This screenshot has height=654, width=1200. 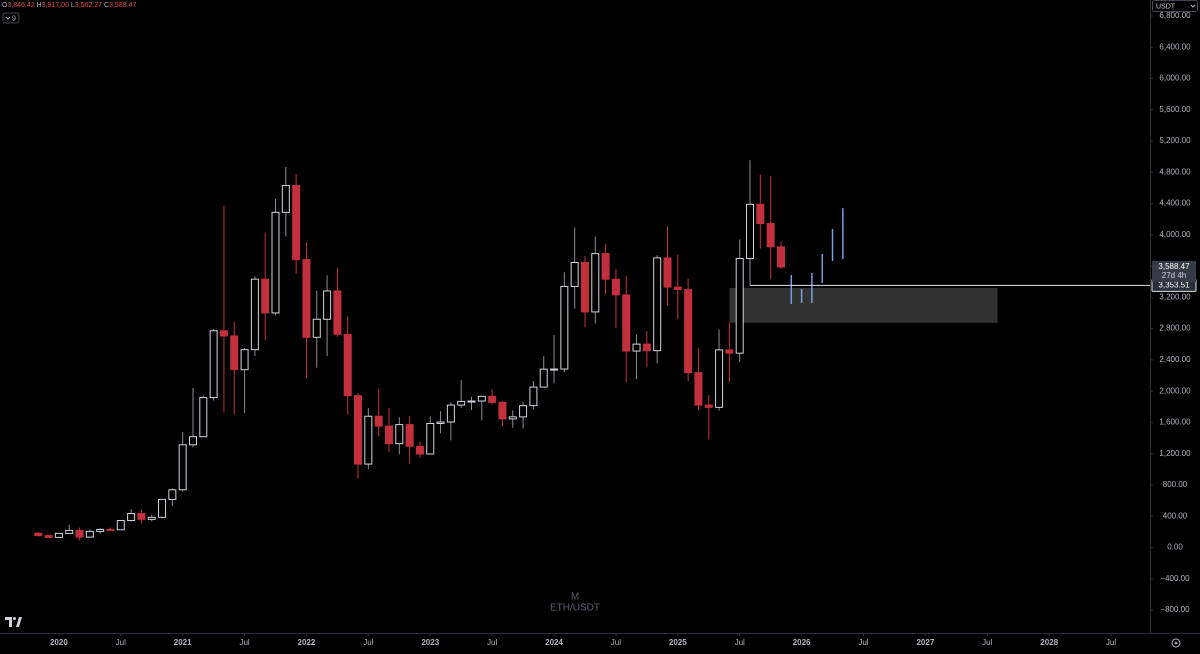 I want to click on watermark-symbol: ETH/USDT, so click(x=575, y=608).